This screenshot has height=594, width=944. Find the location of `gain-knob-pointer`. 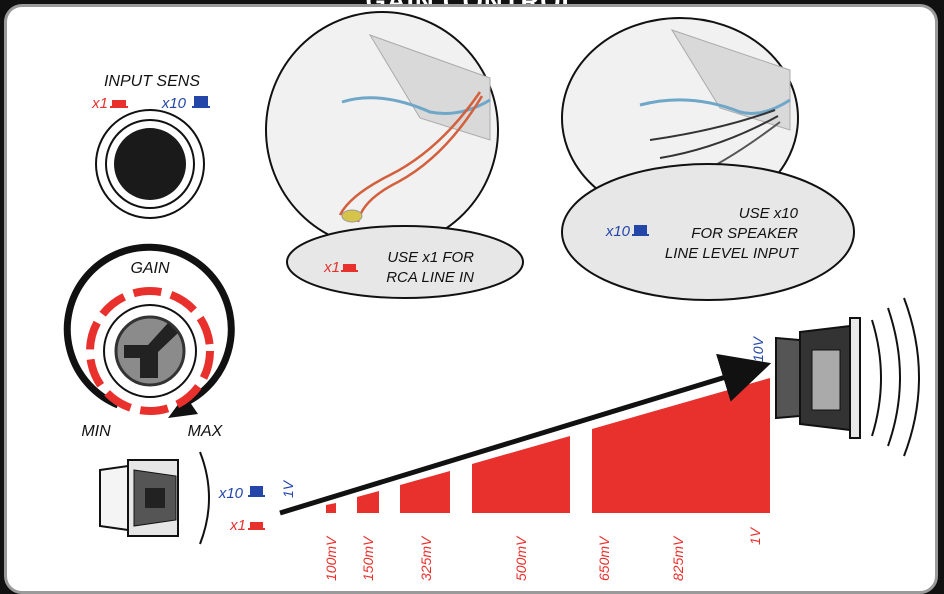

gain-knob-pointer is located at coordinates (151, 350).